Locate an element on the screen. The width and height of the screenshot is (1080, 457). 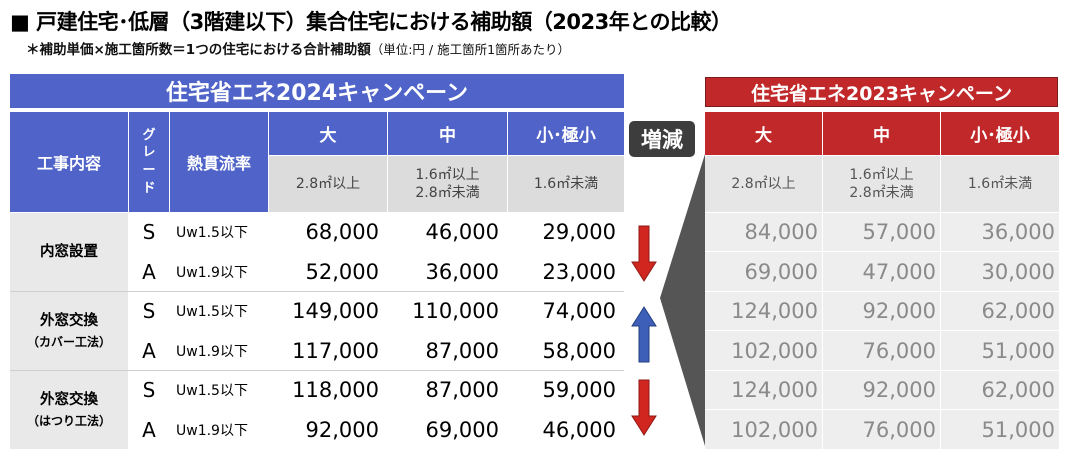
value-2024-large: 68,000 is located at coordinates (342, 232).